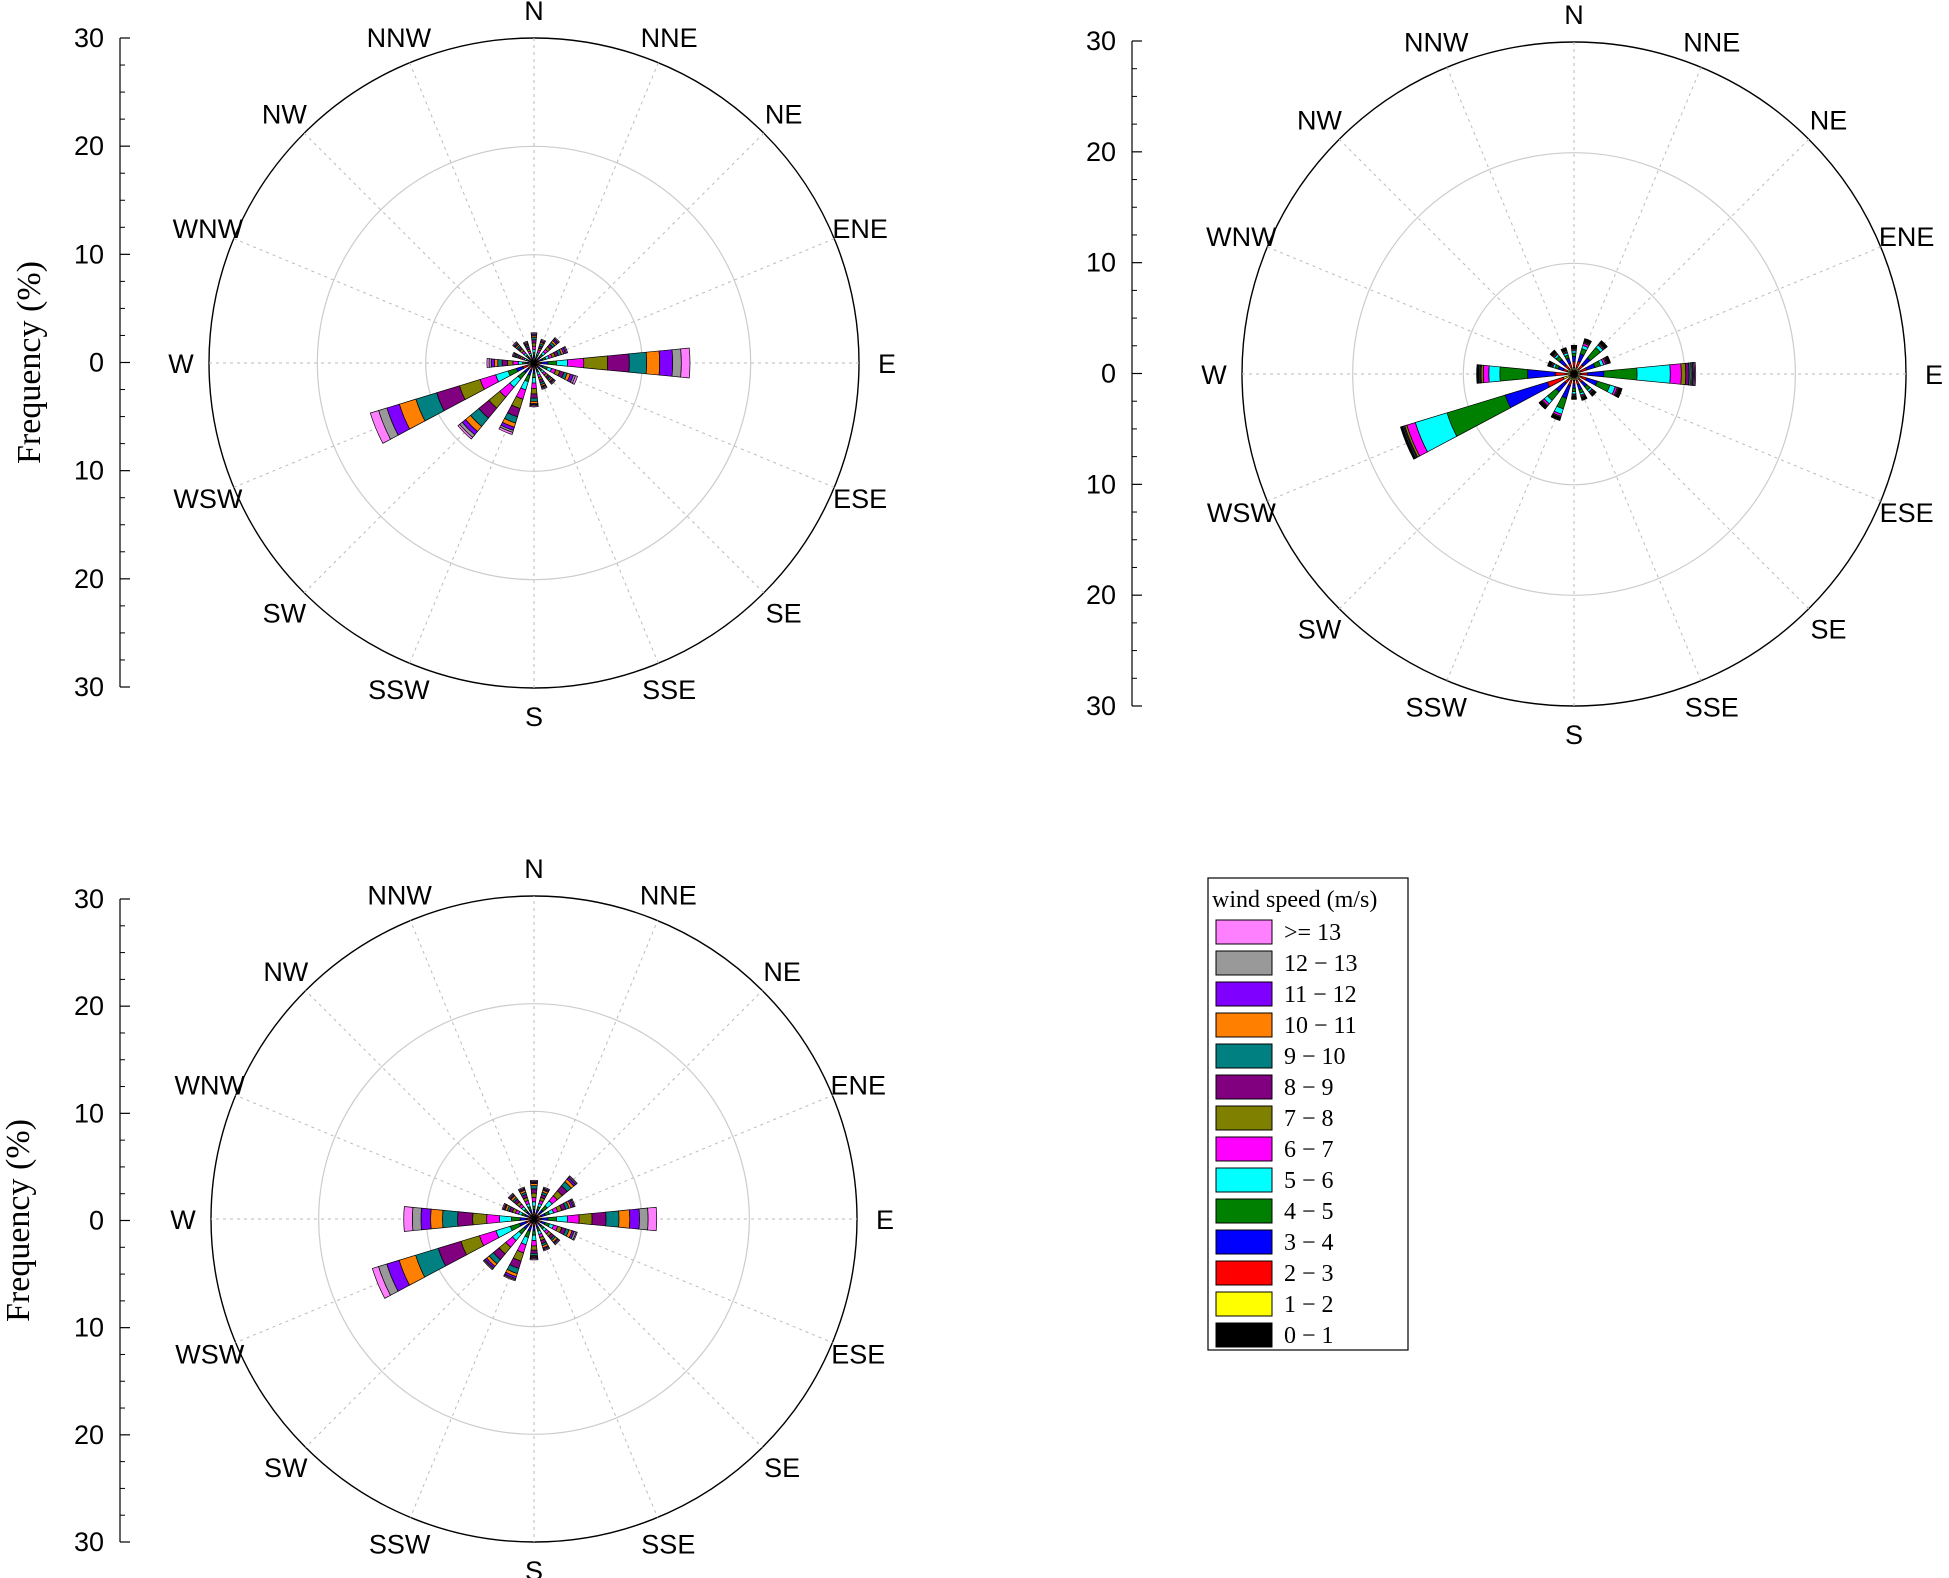  Describe the element at coordinates (1436, 42) in the screenshot. I see `direction-label-nnw: NNW` at that location.